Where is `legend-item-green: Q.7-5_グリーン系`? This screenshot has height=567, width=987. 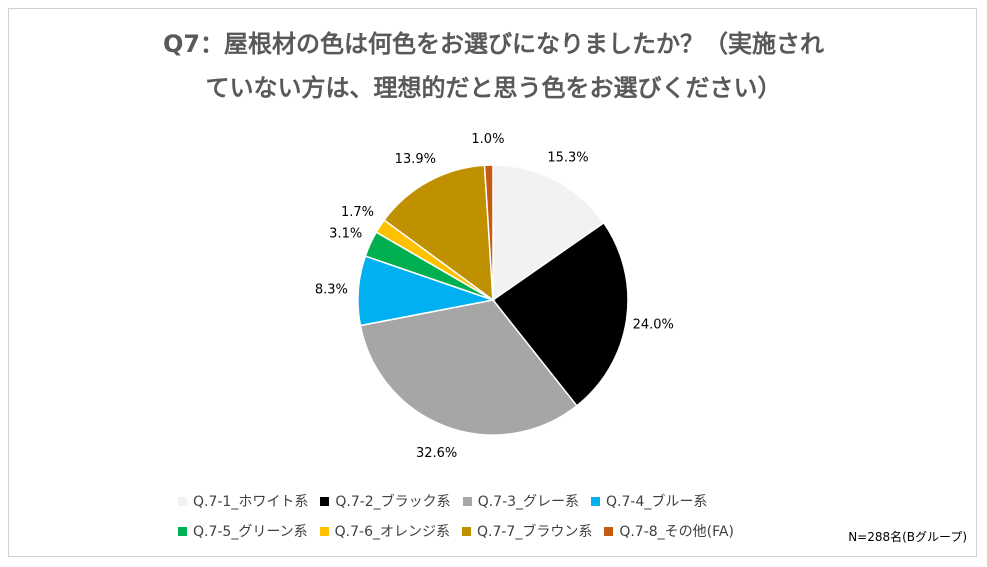 legend-item-green: Q.7-5_グリーン系 is located at coordinates (243, 531).